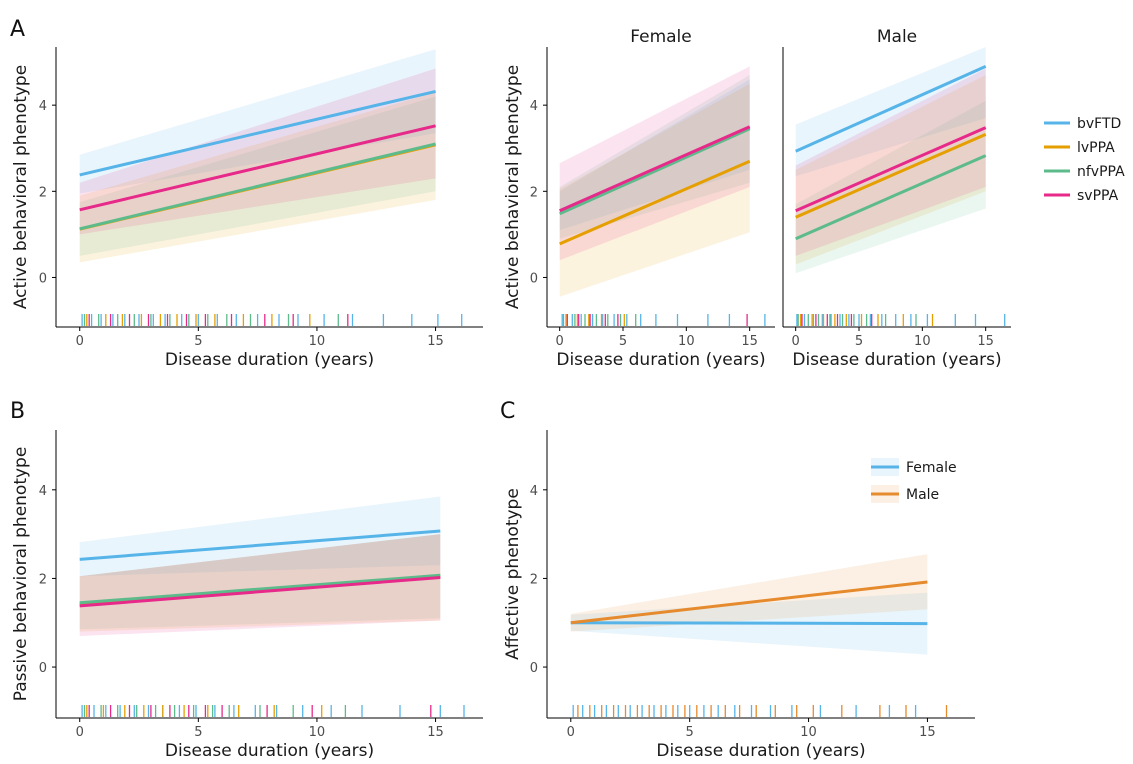 The image size is (1133, 764). Describe the element at coordinates (914, 480) in the screenshot. I see `legend-sex: Female Male` at that location.